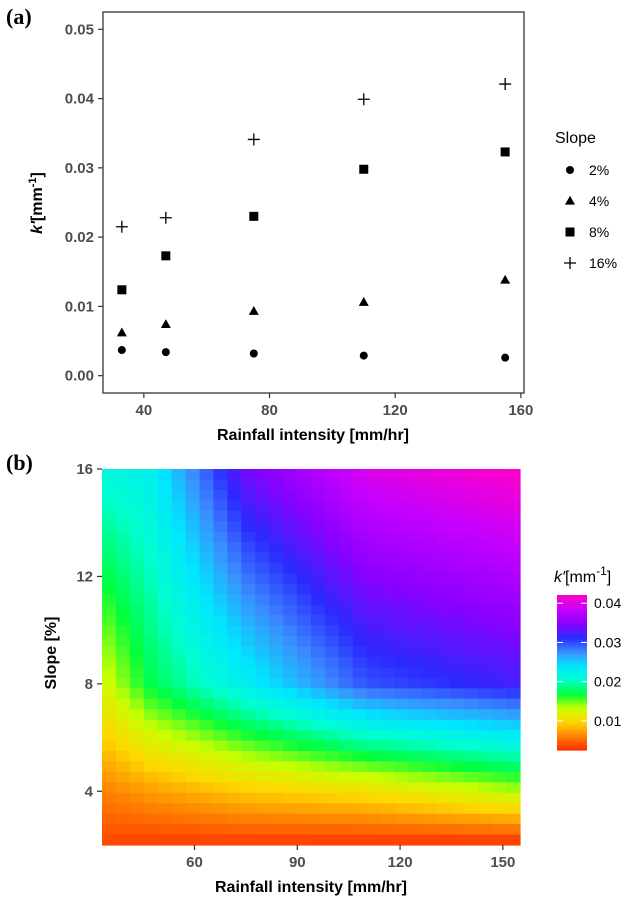  Describe the element at coordinates (297, 862) in the screenshot. I see `x-tick-label: 90` at that location.